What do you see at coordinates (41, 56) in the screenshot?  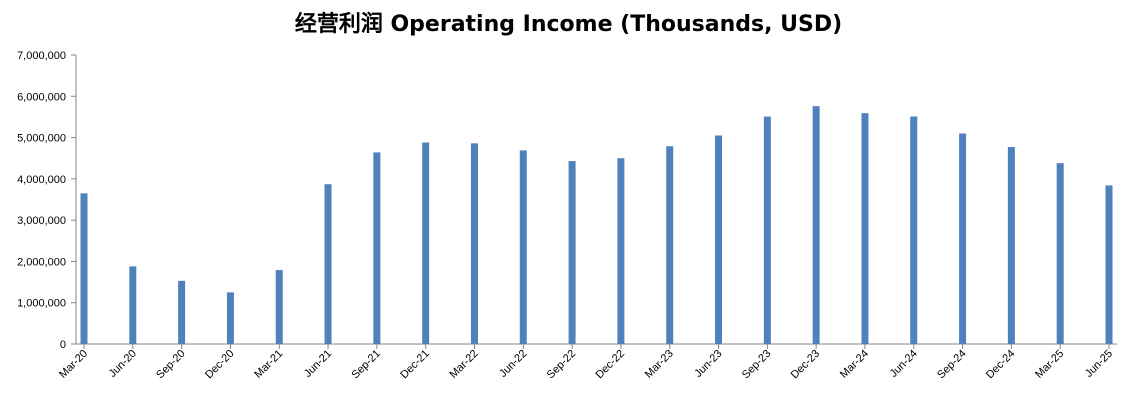 I see `y-tick-label: 7,000,000` at bounding box center [41, 56].